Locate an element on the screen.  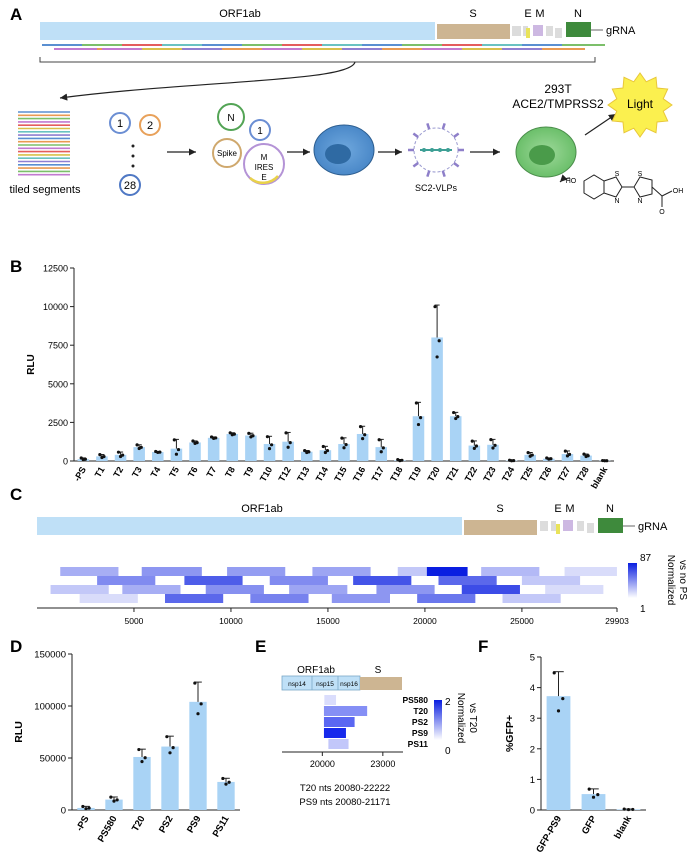
scale-min-e: 0 is located at coordinates (448, 751).